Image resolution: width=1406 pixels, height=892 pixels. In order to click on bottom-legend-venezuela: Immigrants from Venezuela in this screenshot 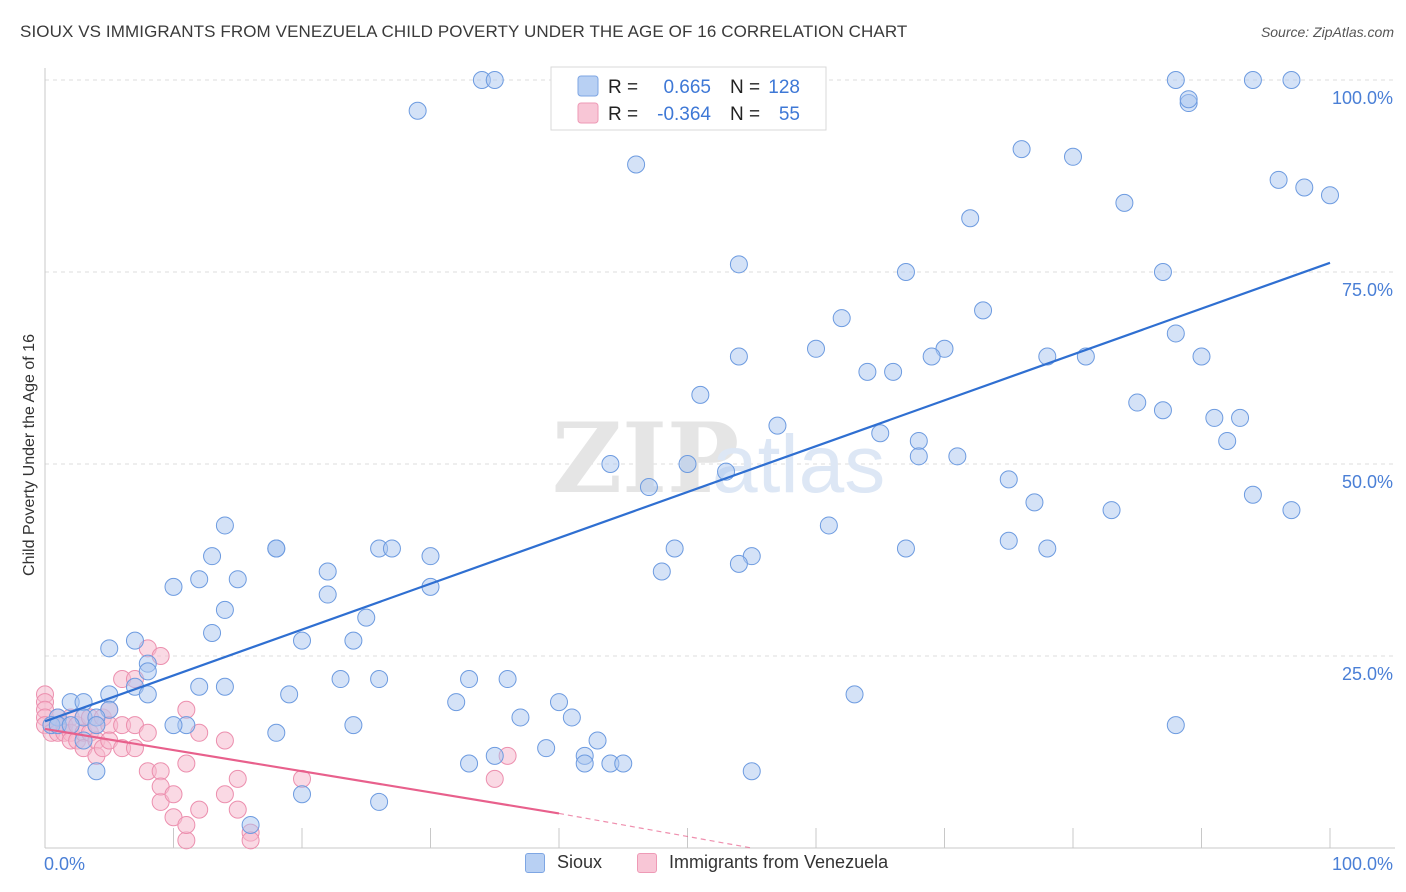, I will do `click(762, 862)`.